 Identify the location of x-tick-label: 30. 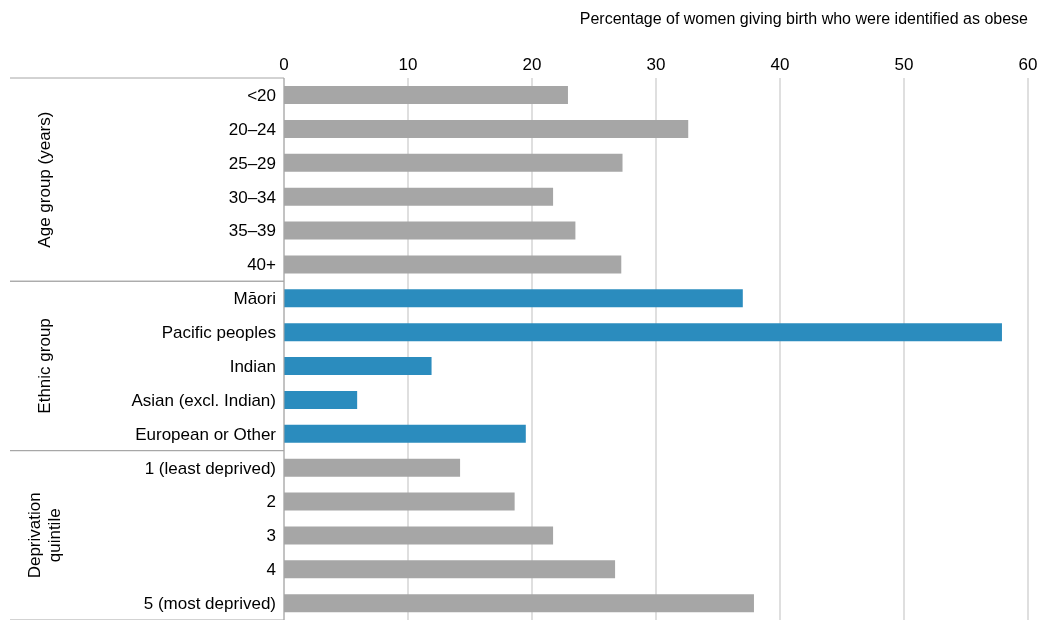
(656, 64).